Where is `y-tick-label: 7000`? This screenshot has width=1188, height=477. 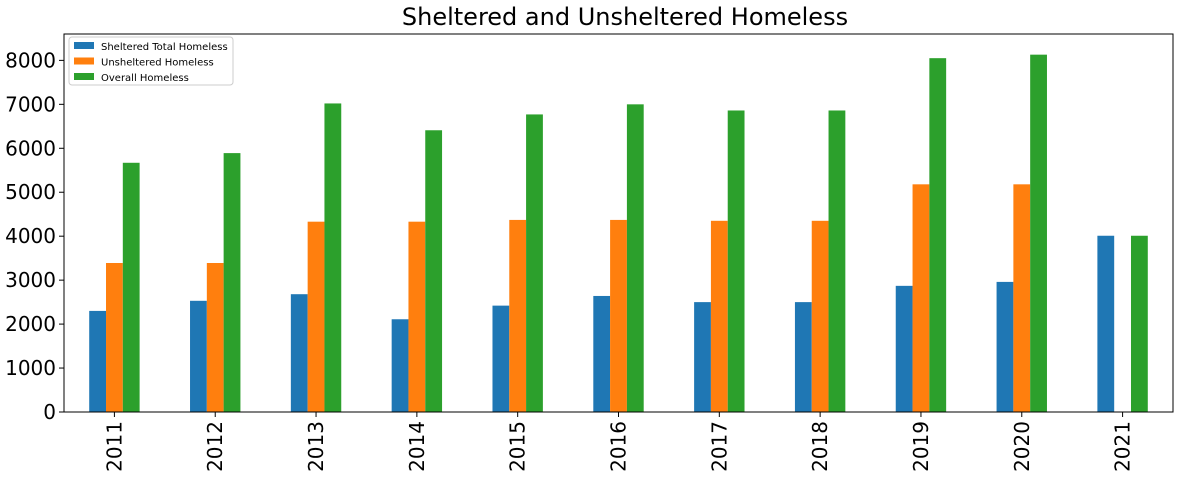 y-tick-label: 7000 is located at coordinates (30, 104).